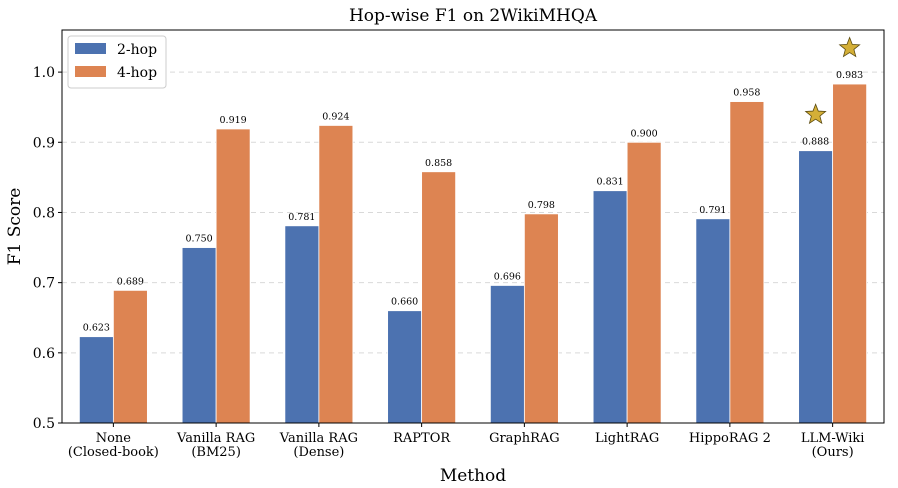 This screenshot has height=488, width=898. Describe the element at coordinates (44, 284) in the screenshot. I see `y-tick-label: 0.7` at that location.